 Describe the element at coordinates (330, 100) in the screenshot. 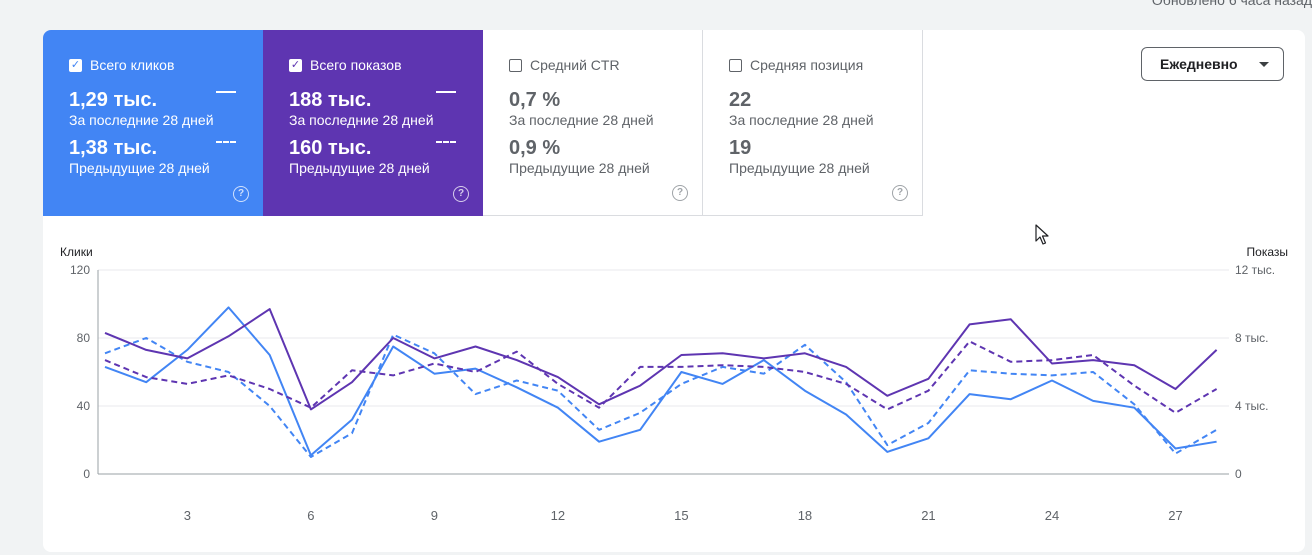

I see `metric-value: 188 тыс.` at that location.